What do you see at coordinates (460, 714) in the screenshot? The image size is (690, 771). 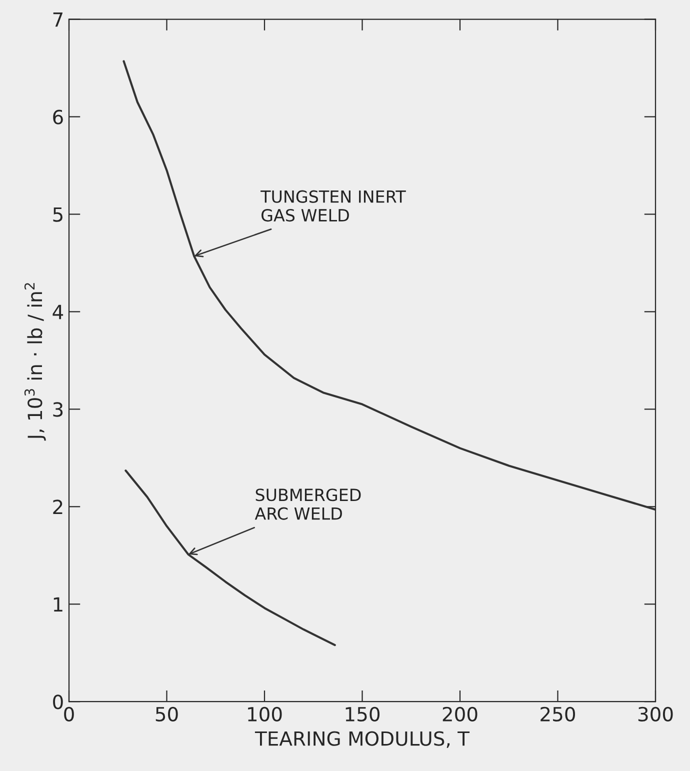 I see `x-tick-label: 200` at bounding box center [460, 714].